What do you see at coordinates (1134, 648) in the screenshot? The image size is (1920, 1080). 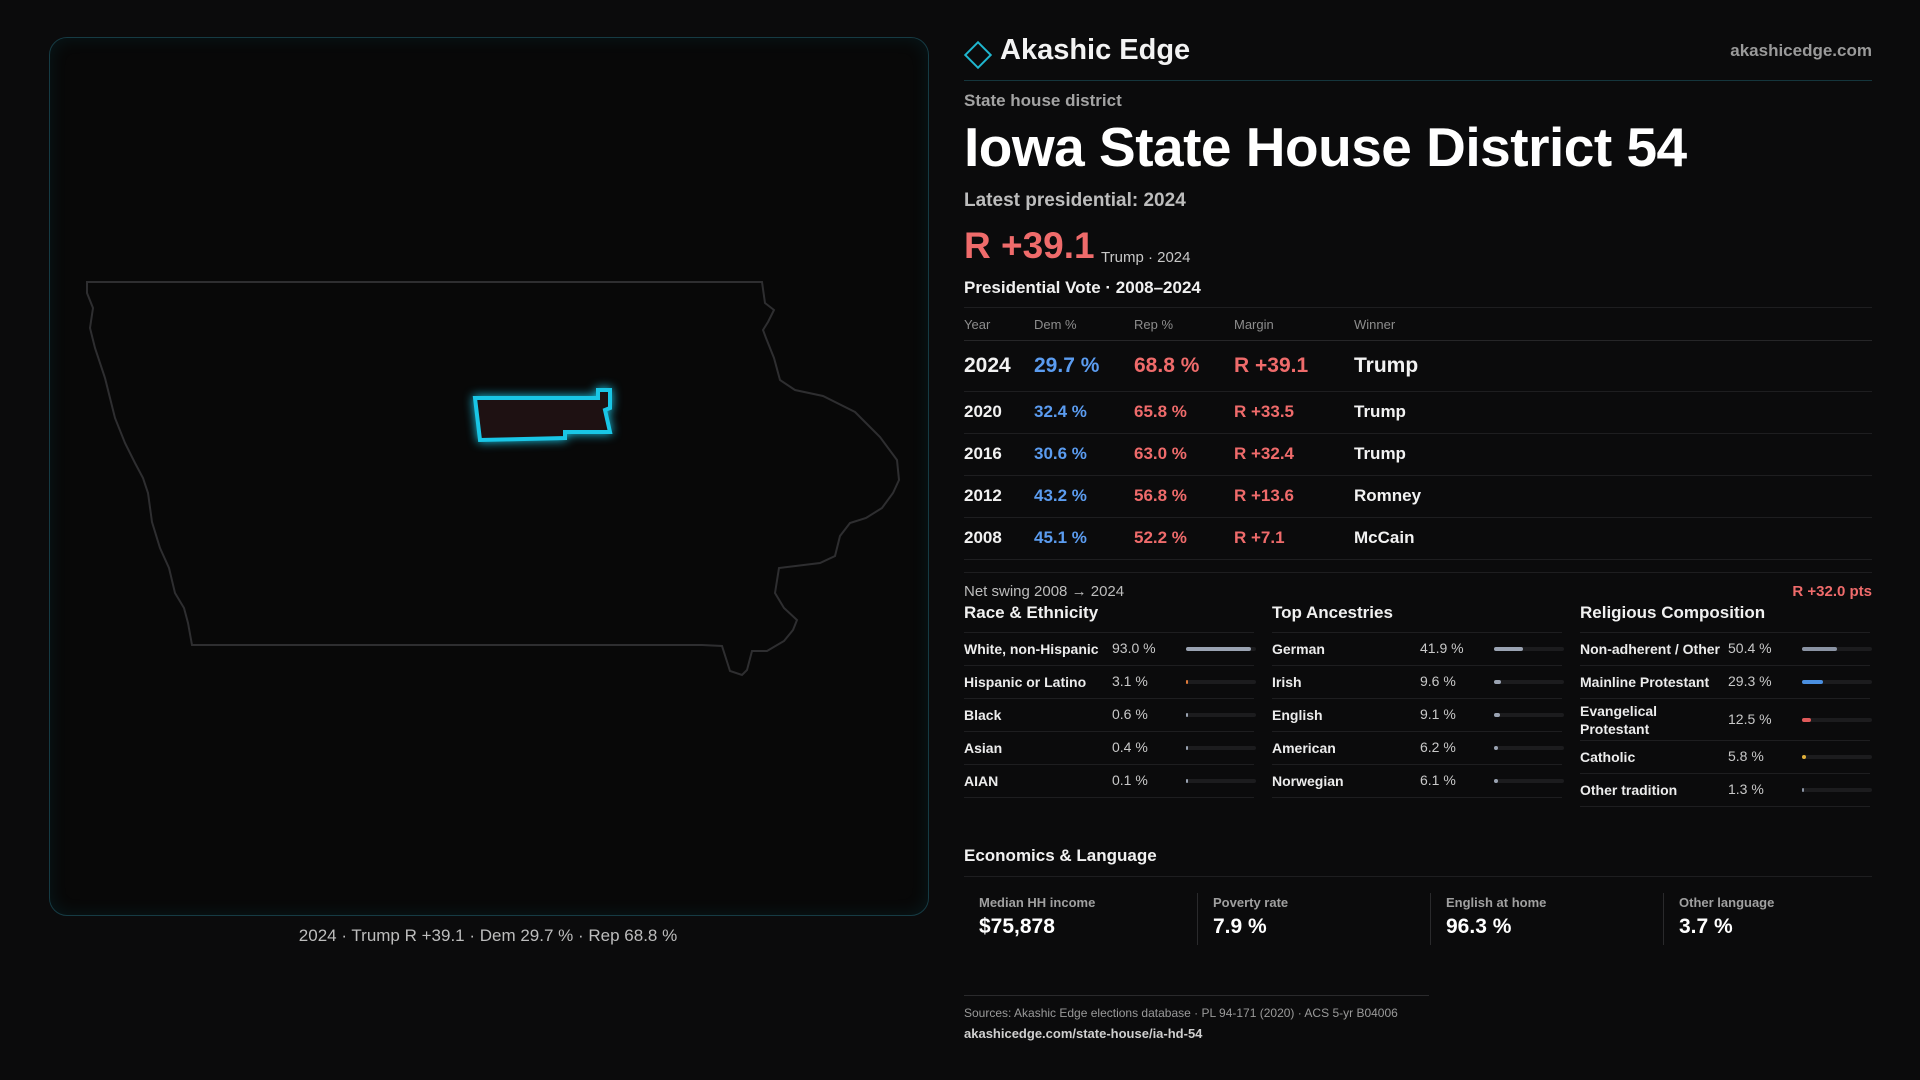 I see `race-value: 93.0 %` at bounding box center [1134, 648].